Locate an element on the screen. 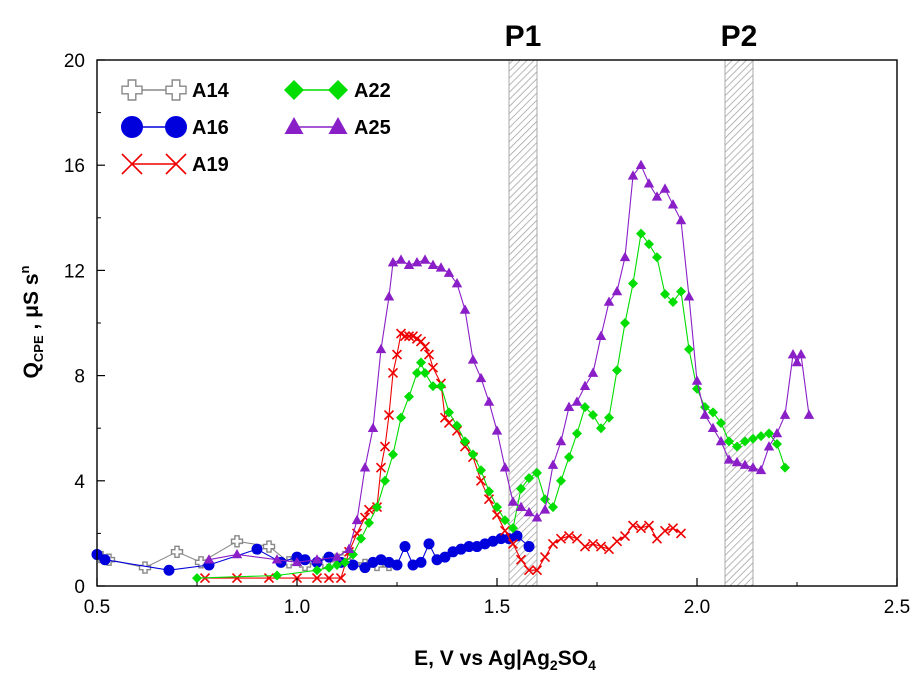 The image size is (914, 673). x-tick-label: 1.0 is located at coordinates (297, 607).